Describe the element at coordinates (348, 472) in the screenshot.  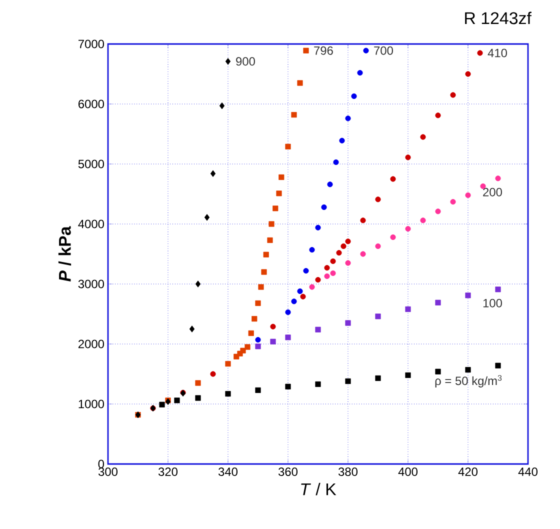
I see `x-tick-label: 380` at that location.